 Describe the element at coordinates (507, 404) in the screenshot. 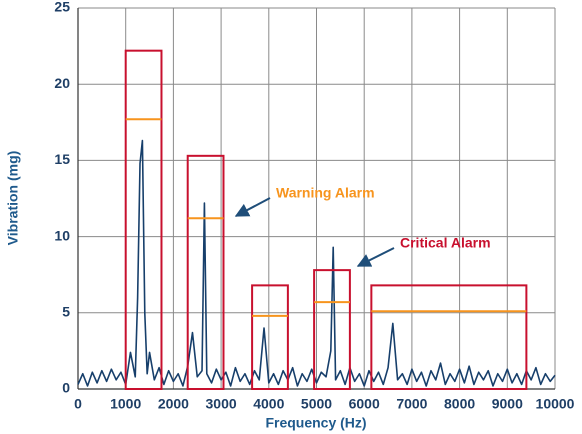

I see `x-tick-label: 9000` at that location.